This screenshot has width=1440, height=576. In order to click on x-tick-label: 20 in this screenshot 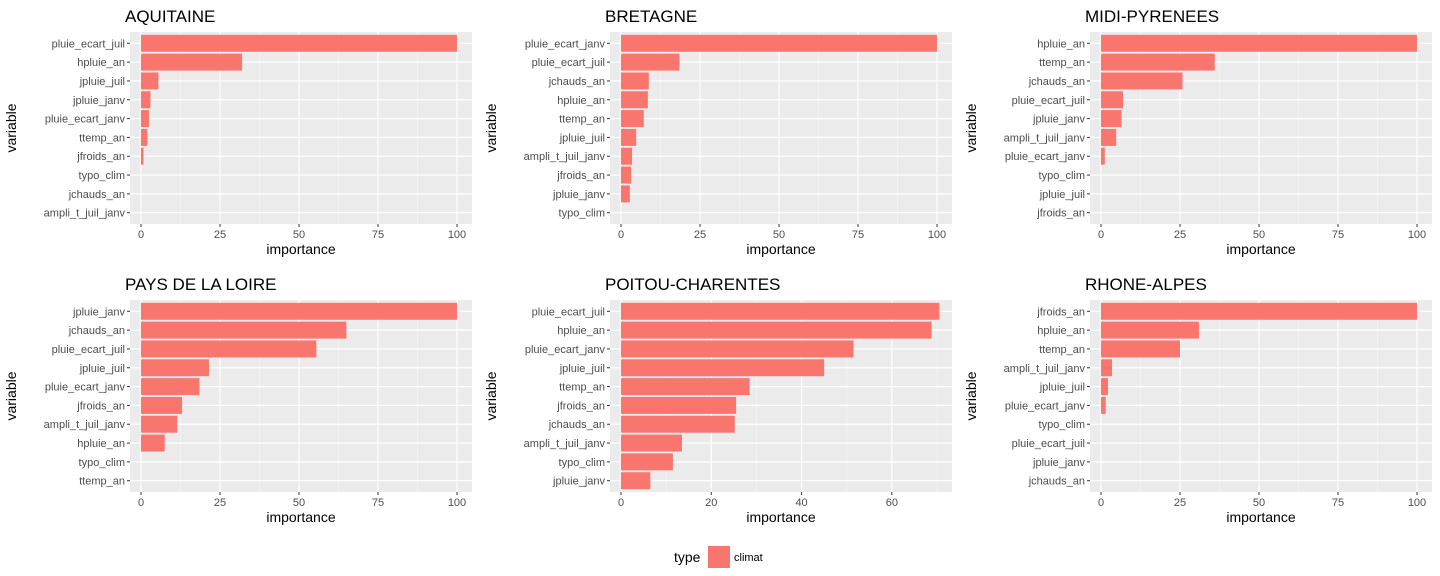, I will do `click(711, 503)`.